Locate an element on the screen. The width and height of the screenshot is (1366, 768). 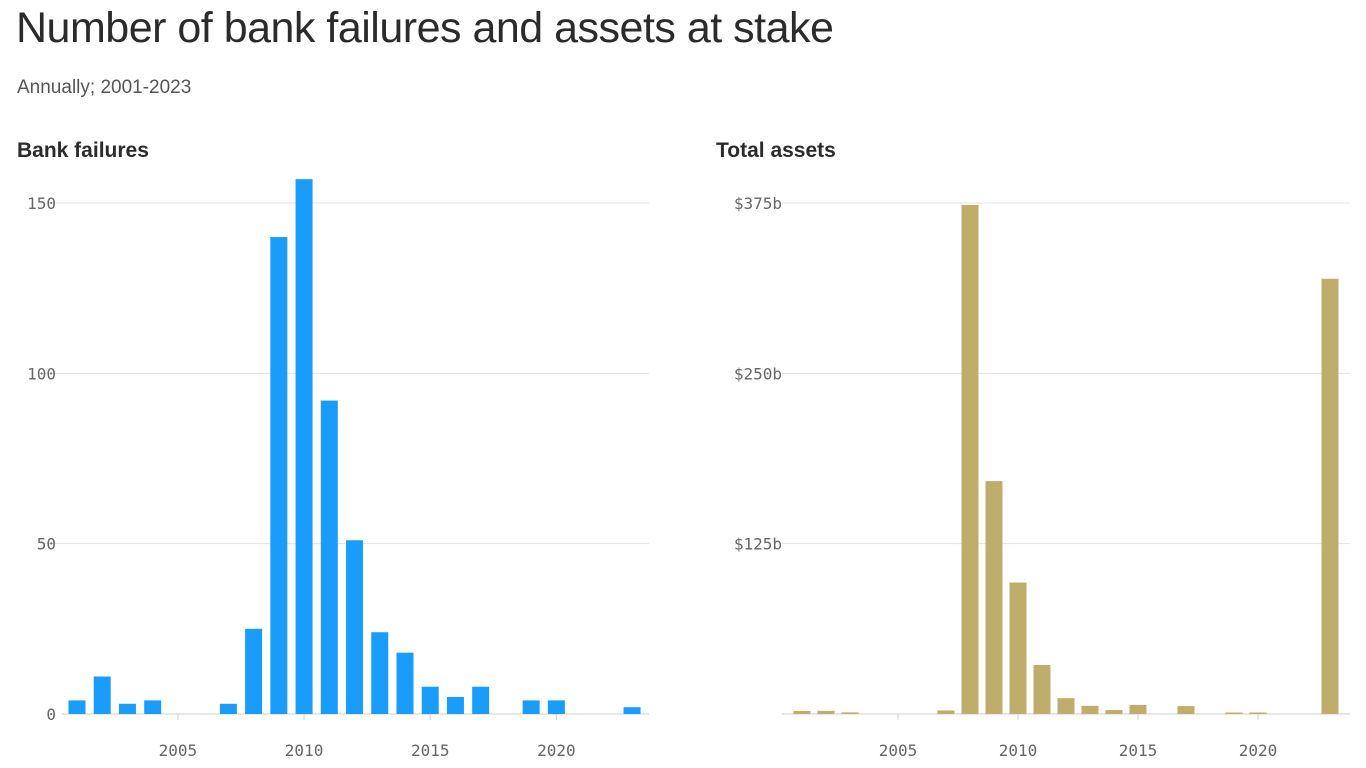
failures-bar-2001 is located at coordinates (77, 707).